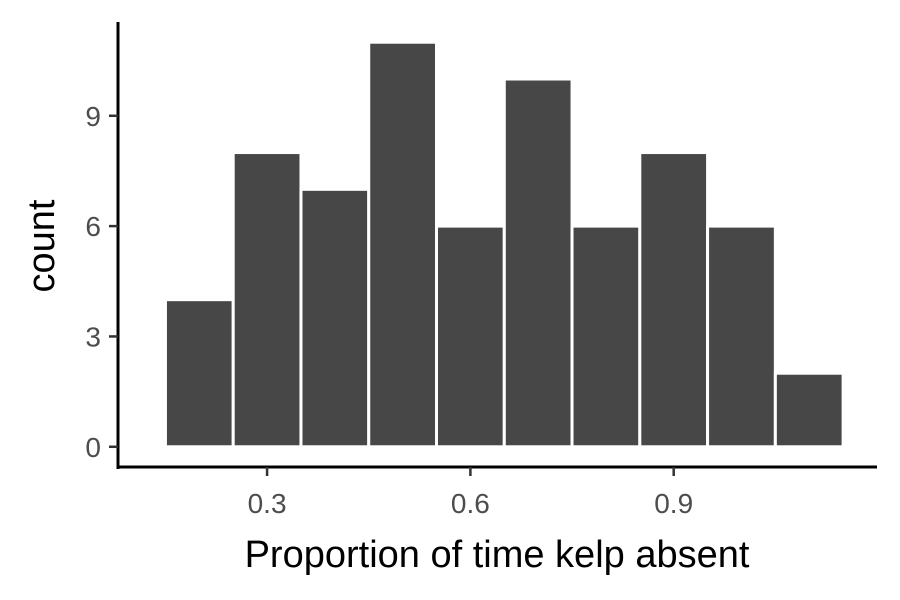 The height and width of the screenshot is (600, 900). Describe the element at coordinates (673, 503) in the screenshot. I see `x-tick-label: 0.9` at that location.